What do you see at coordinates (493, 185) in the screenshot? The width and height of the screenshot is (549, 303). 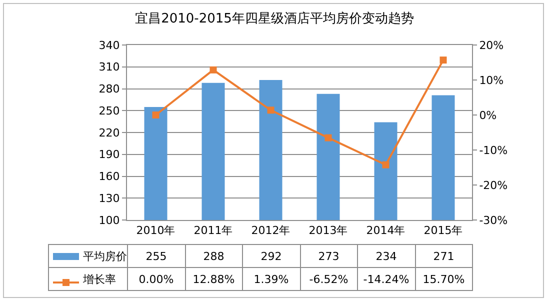 I see `y2-tick-label: -20%` at bounding box center [493, 185].